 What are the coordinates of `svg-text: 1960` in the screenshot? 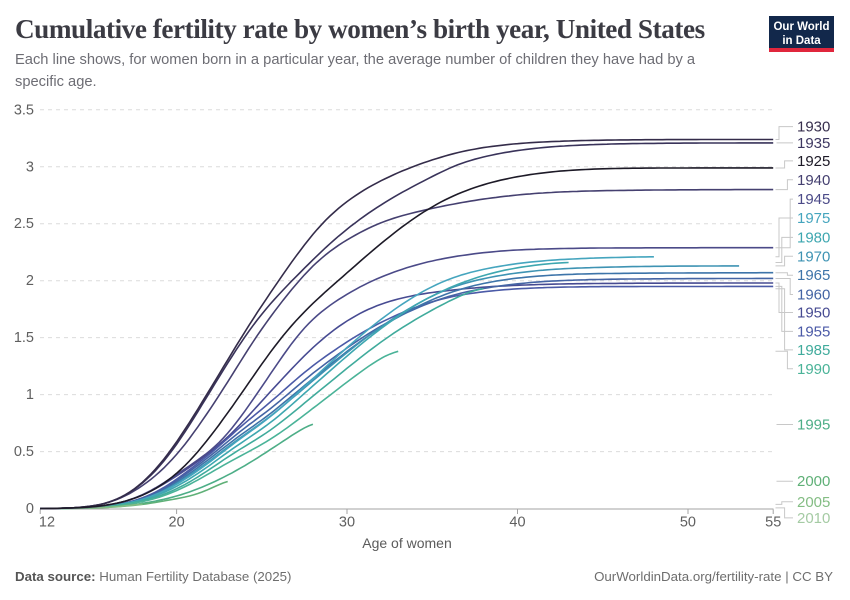 It's located at (813, 295).